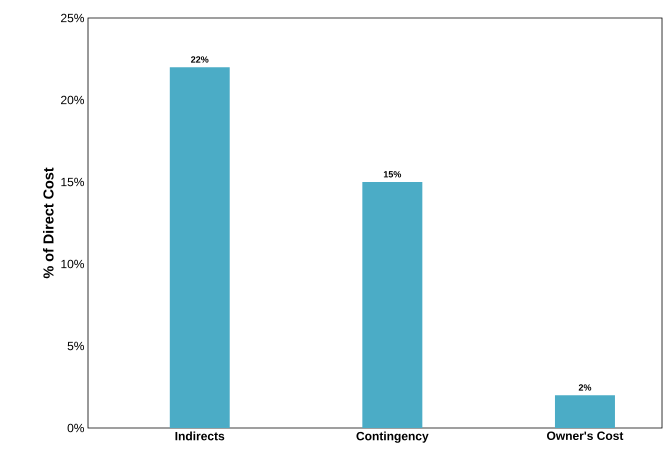  What do you see at coordinates (72, 18) in the screenshot?
I see `y-tick-label: 25%` at bounding box center [72, 18].